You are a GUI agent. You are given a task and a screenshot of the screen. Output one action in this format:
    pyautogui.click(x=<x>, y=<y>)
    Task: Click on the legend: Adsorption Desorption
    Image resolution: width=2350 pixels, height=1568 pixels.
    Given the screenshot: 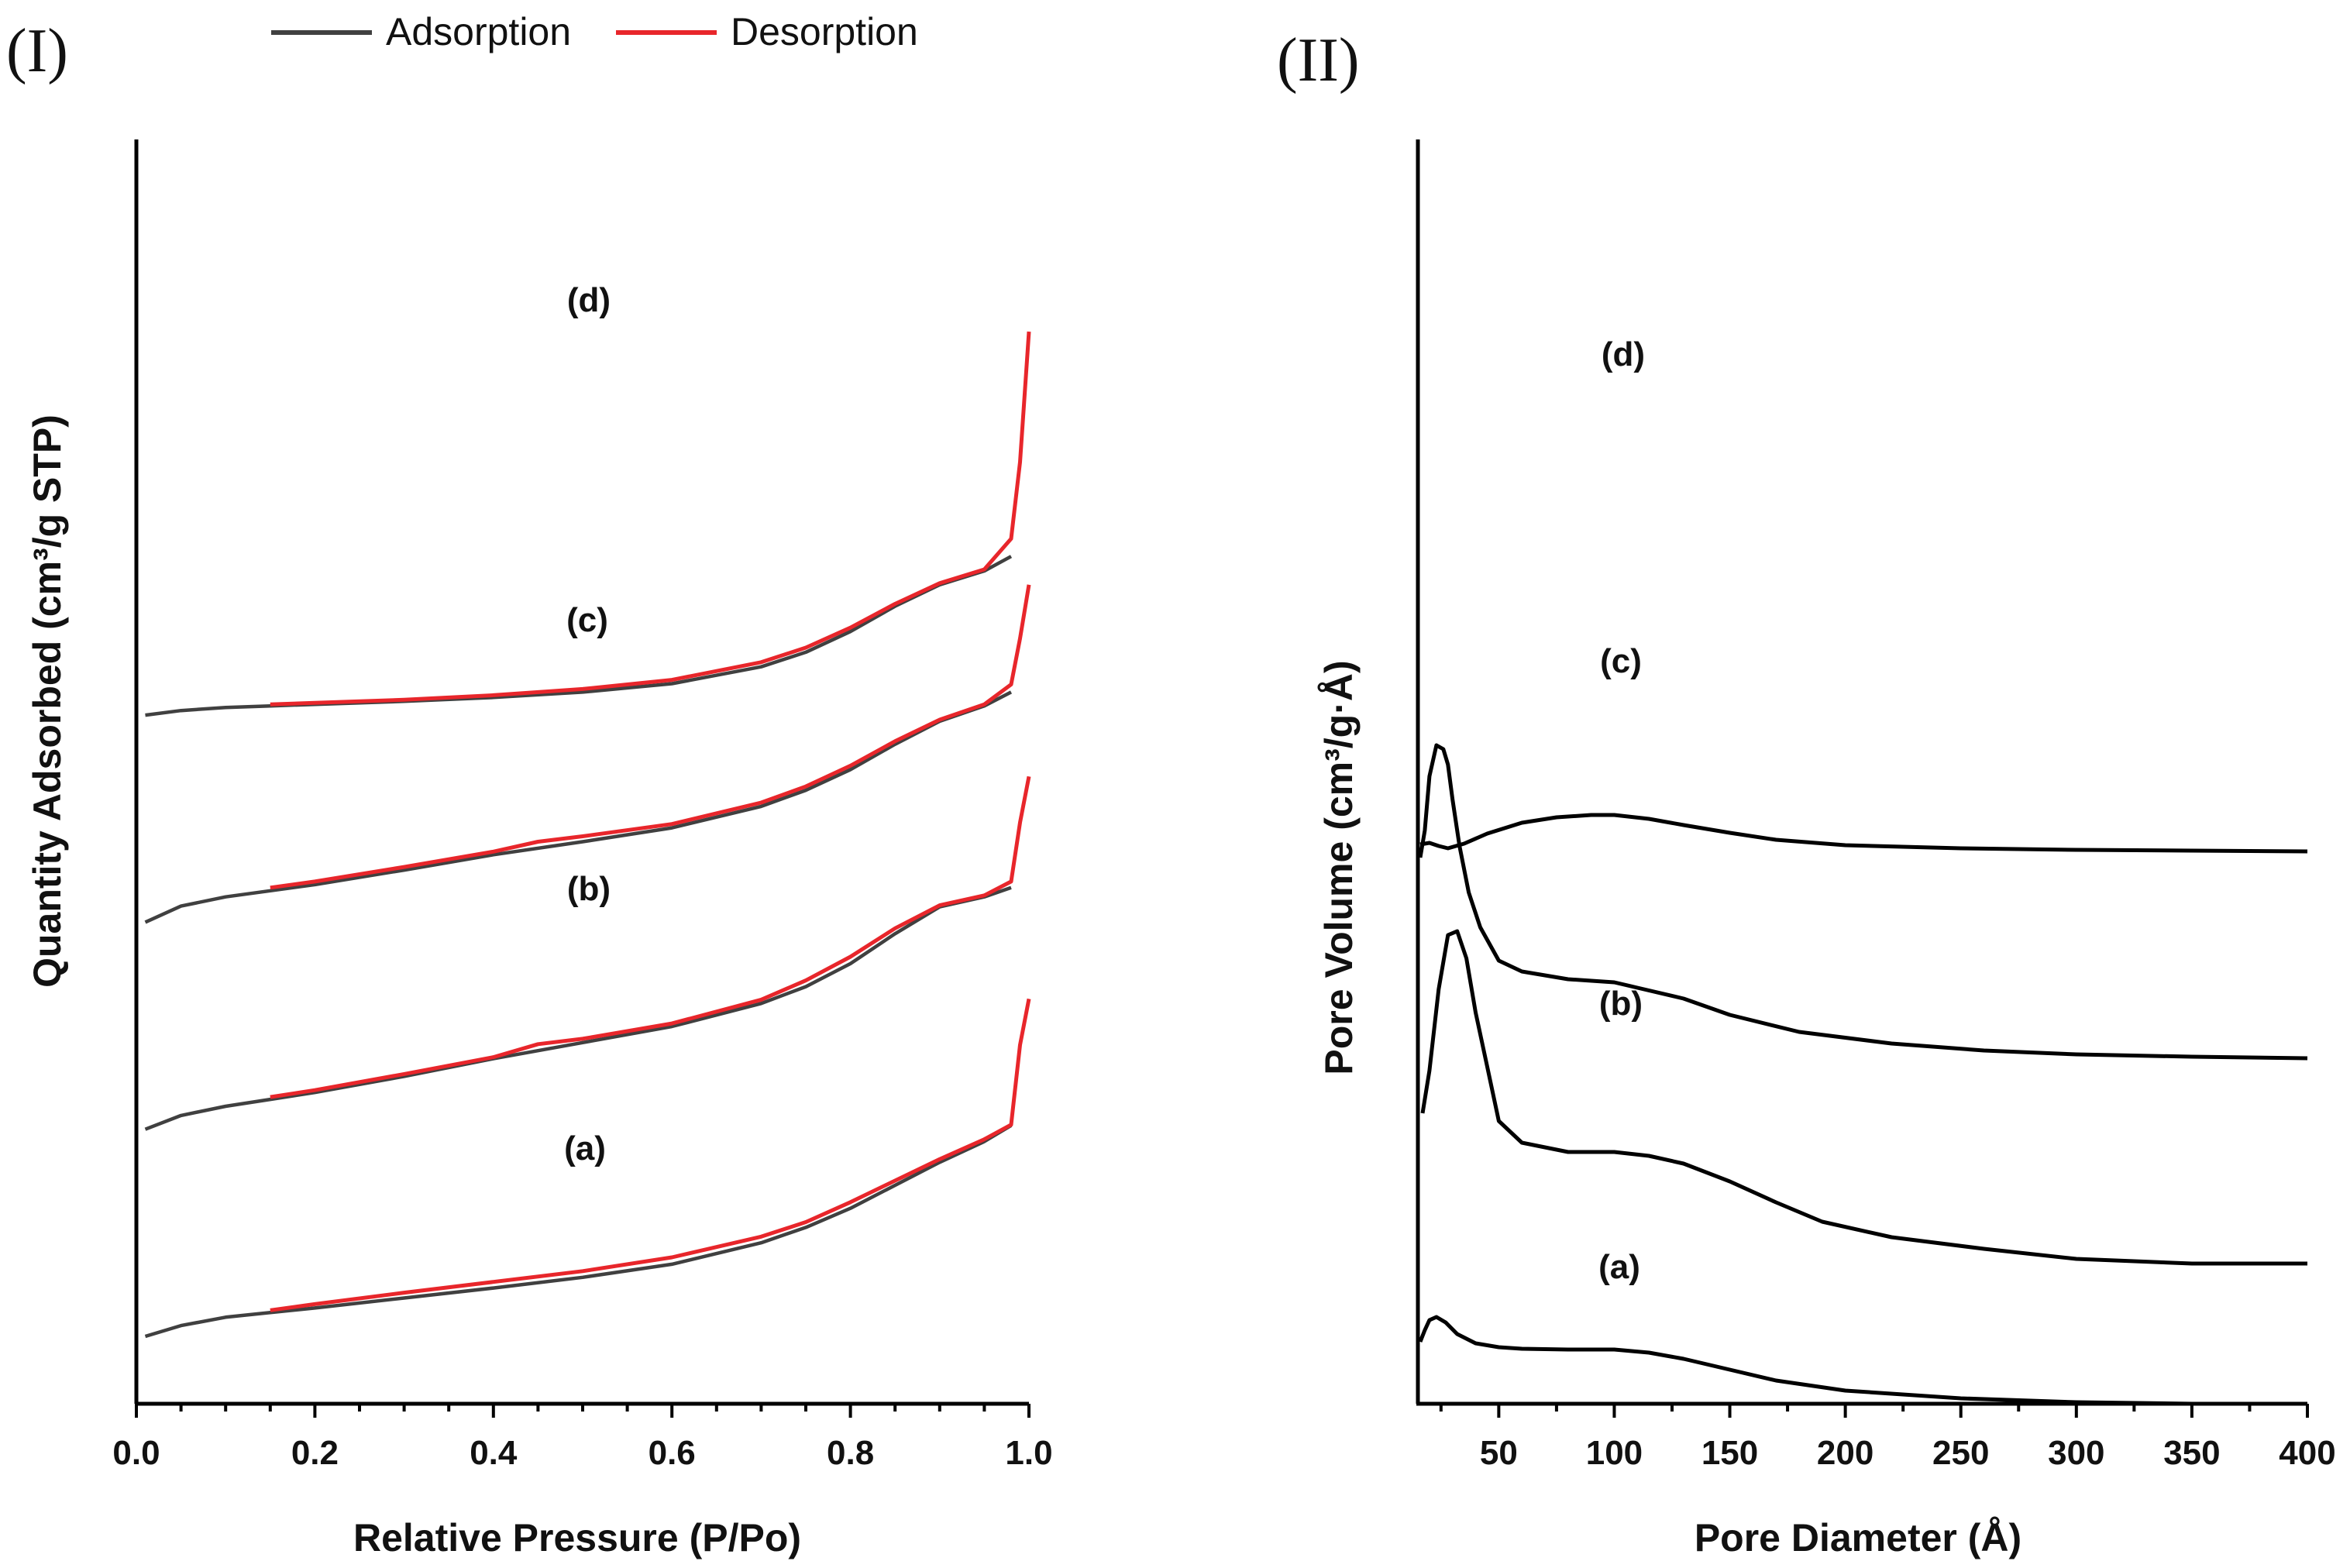 What is the action you would take?
    pyautogui.click(x=595, y=31)
    